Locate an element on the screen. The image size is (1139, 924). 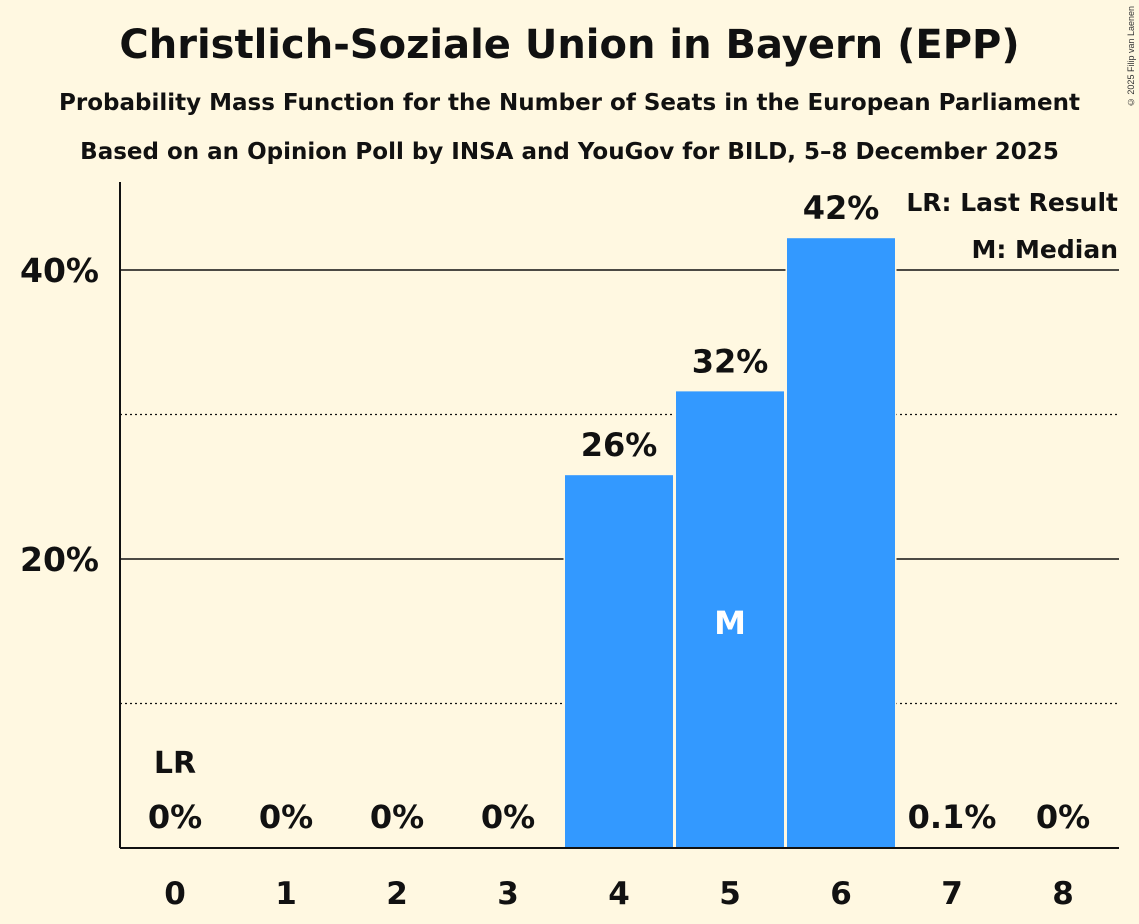
y-tick-label-40: 40% is located at coordinates (59, 270).